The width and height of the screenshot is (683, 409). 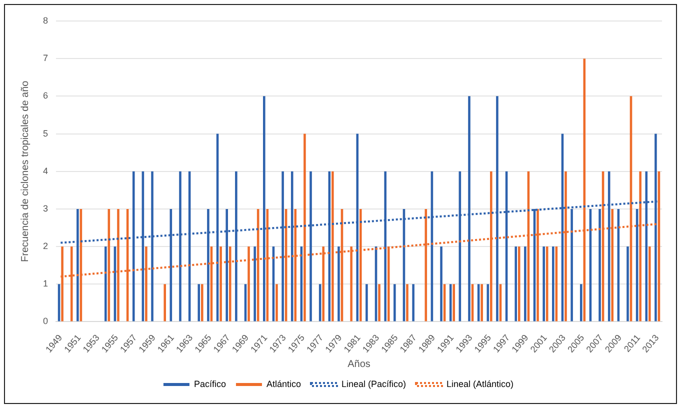 I want to click on y-tick-label: 1, so click(x=45, y=283).